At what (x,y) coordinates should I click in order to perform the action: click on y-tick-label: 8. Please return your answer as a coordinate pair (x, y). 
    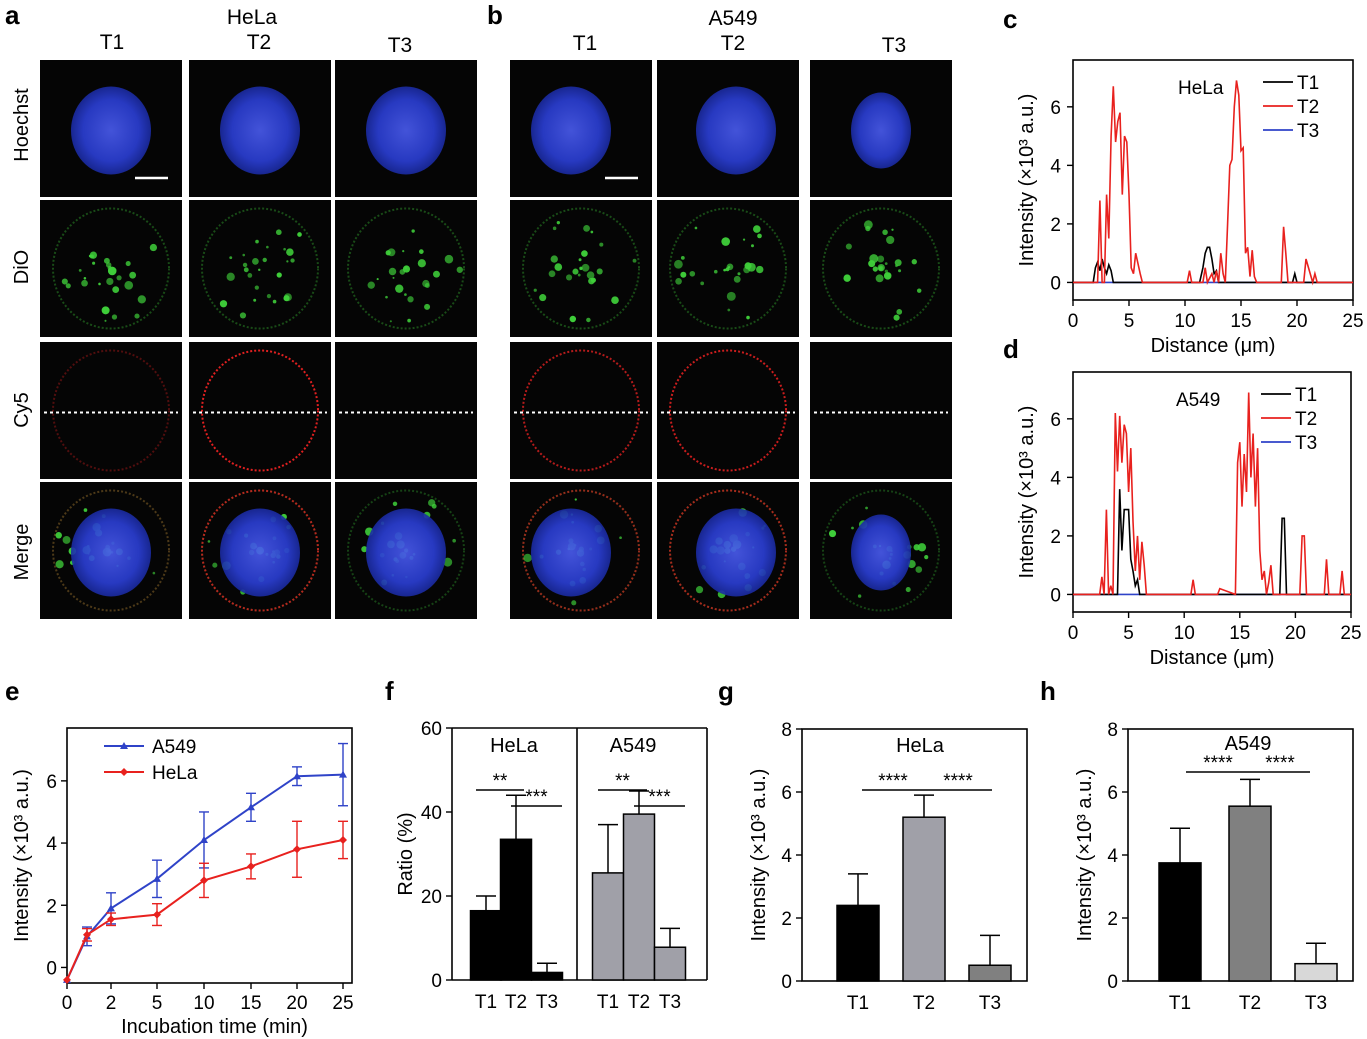
    Looking at the image, I should click on (786, 730).